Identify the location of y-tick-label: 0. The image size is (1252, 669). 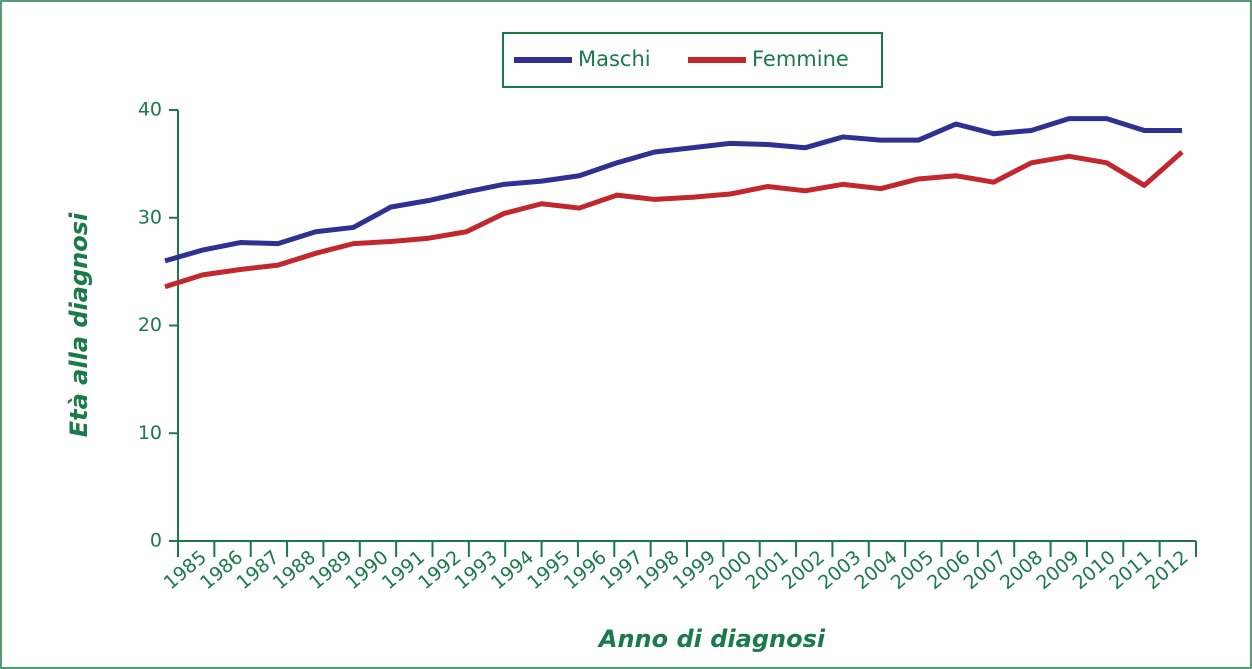
(156, 541).